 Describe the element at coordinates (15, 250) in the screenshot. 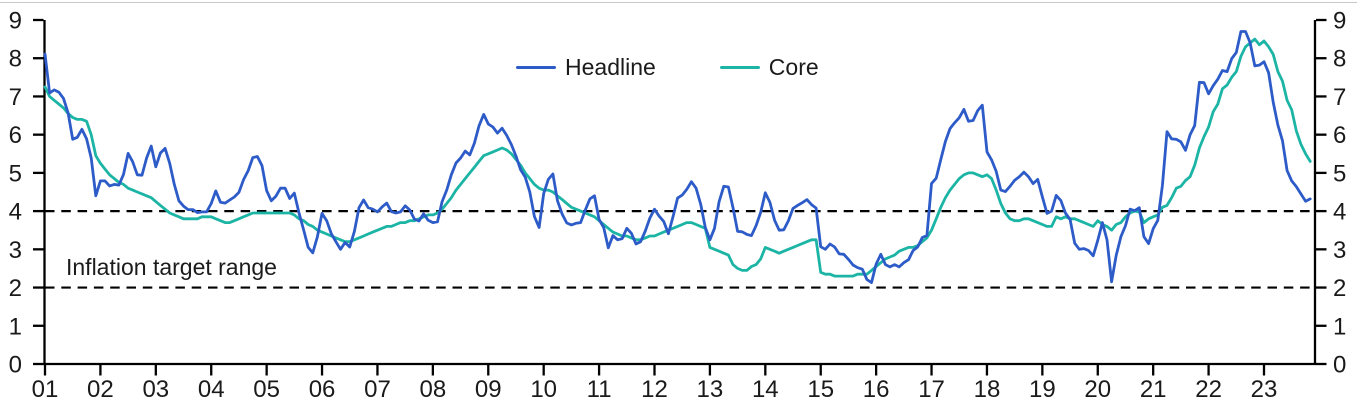

I see `y-tick-label-left-3: 3` at that location.